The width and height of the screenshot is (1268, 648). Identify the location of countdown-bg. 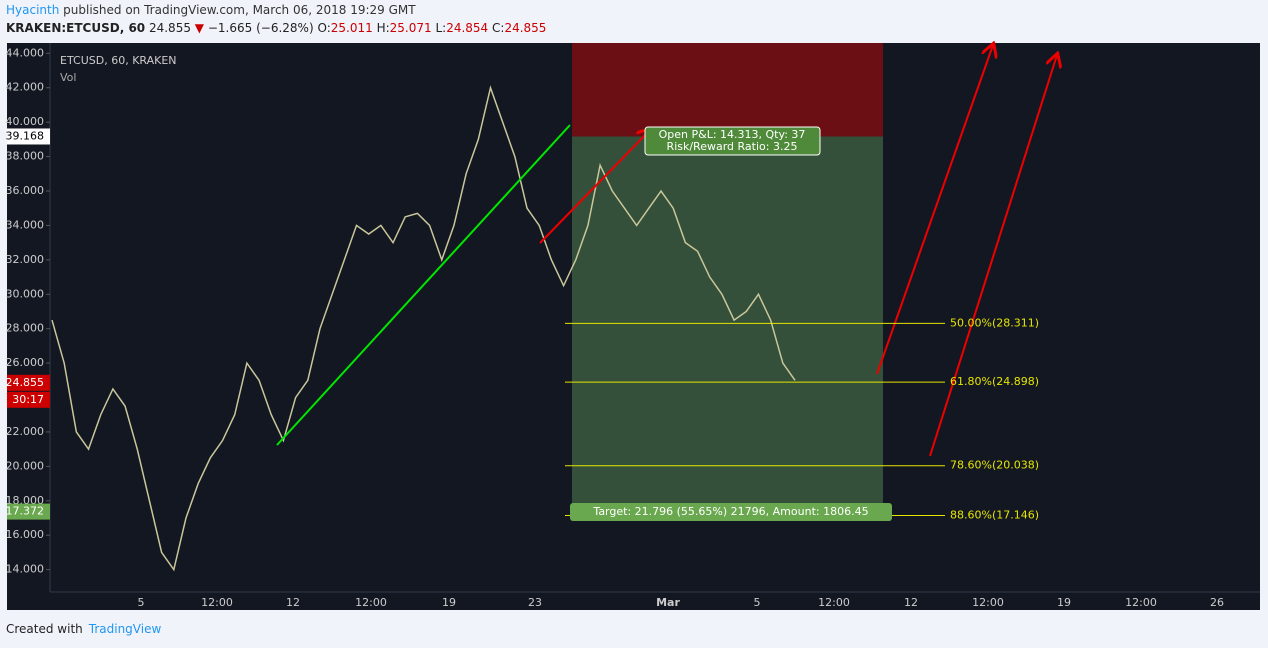
(28, 399).